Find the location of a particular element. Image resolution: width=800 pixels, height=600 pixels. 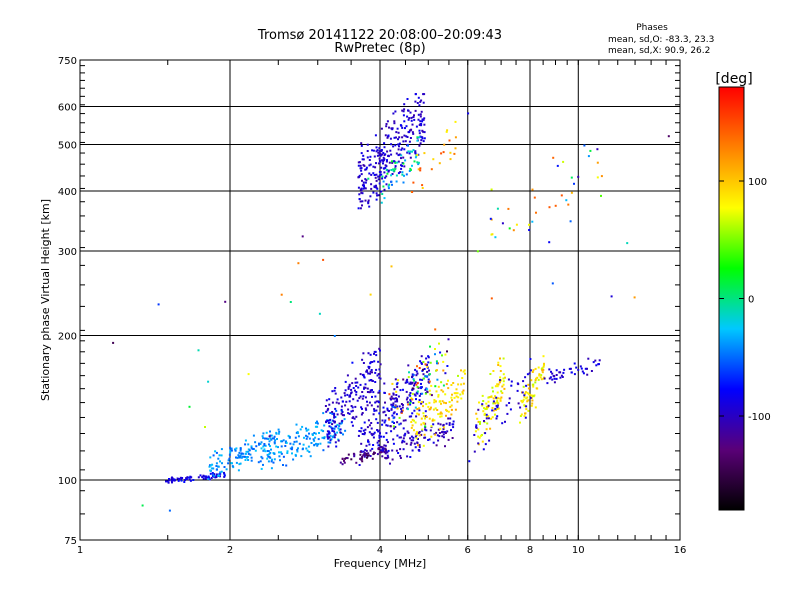

y-tick-label: 600 is located at coordinates (67, 108).